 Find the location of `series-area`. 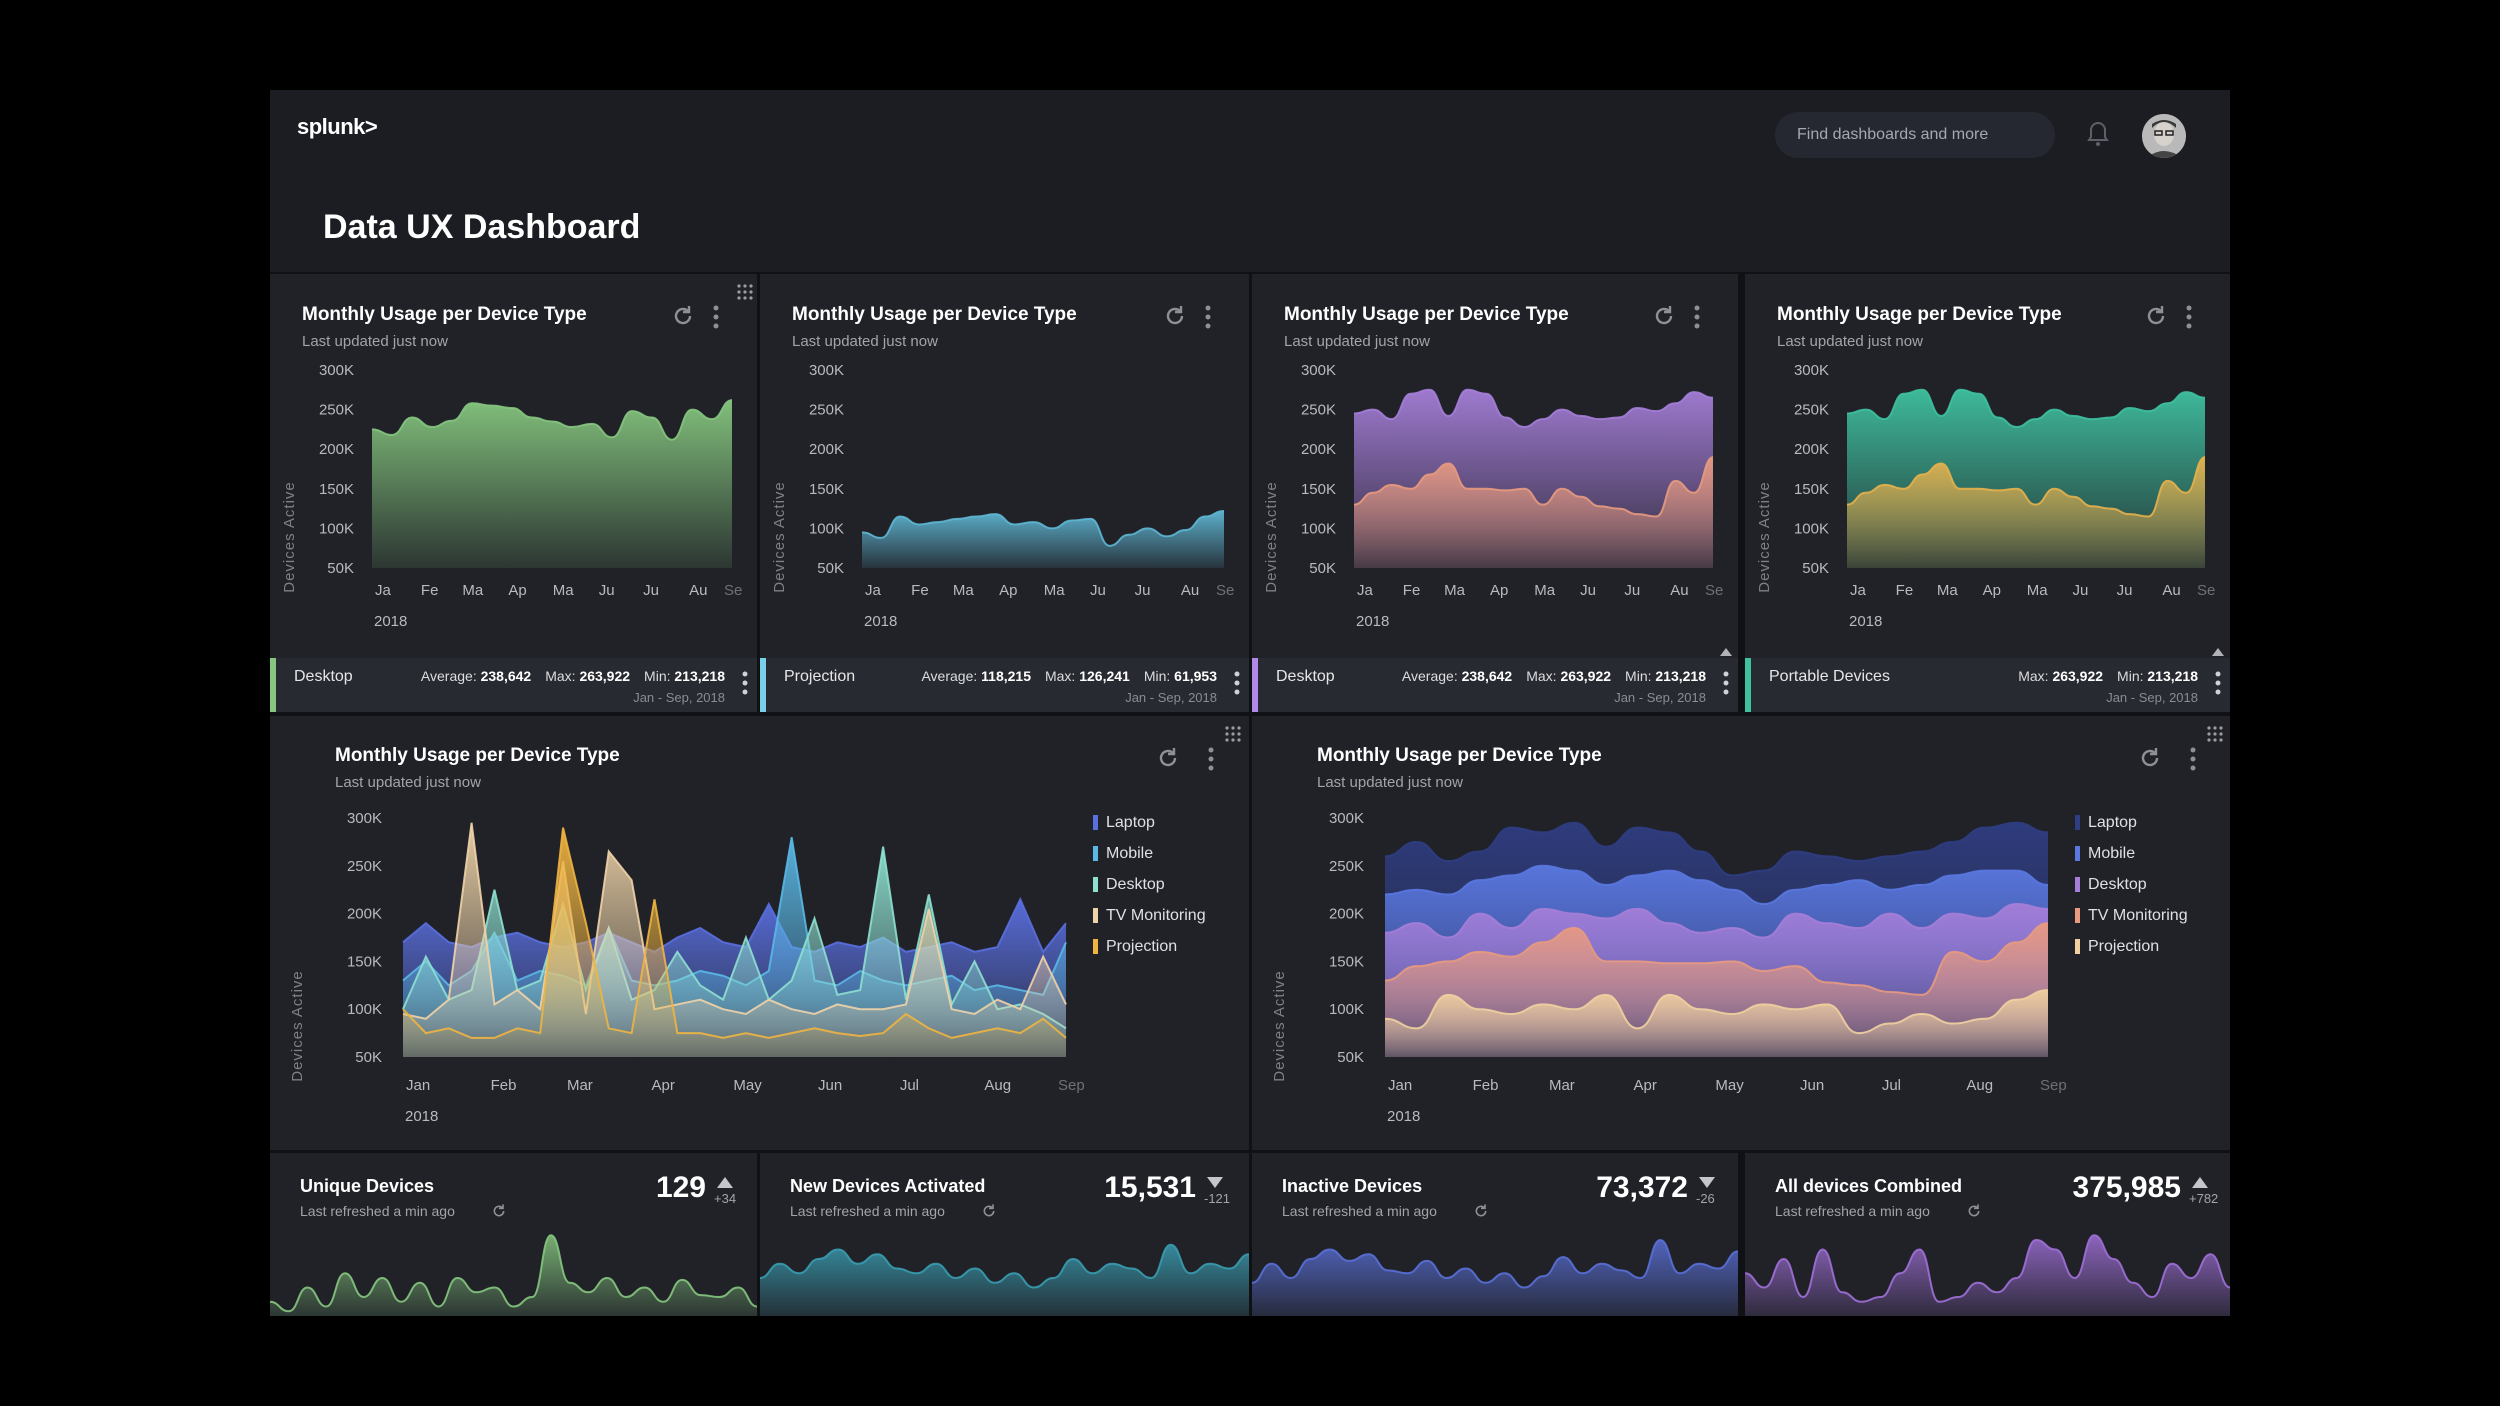

series-area is located at coordinates (1987, 1275).